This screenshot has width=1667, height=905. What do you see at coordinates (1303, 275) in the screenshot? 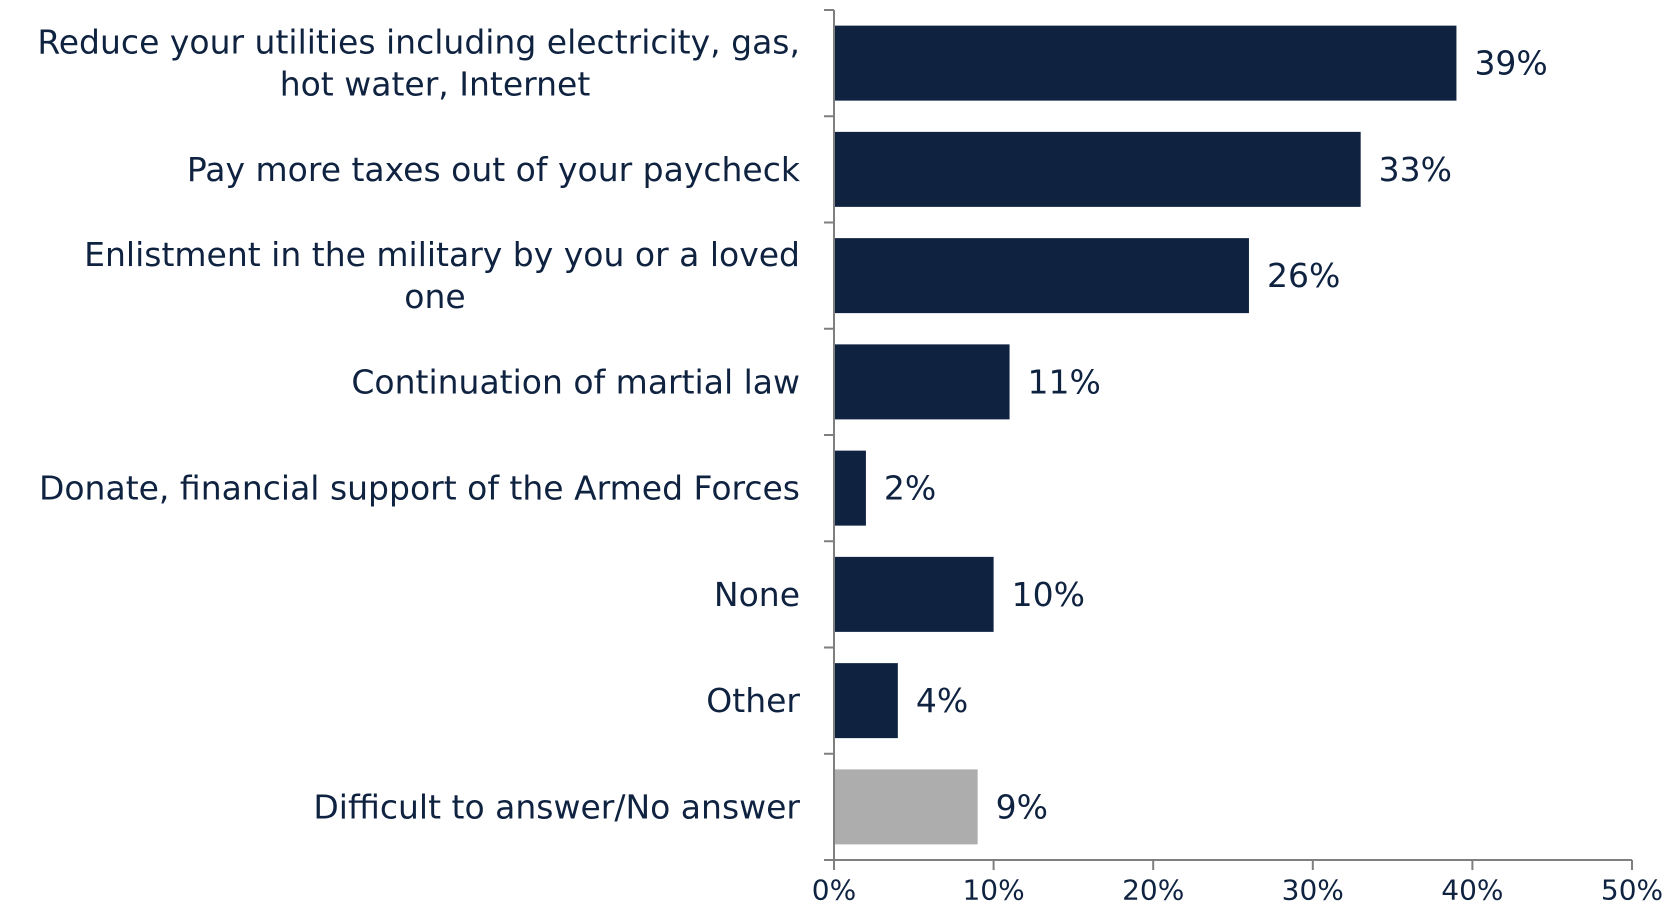
I see `value-label-2: 26%` at bounding box center [1303, 275].